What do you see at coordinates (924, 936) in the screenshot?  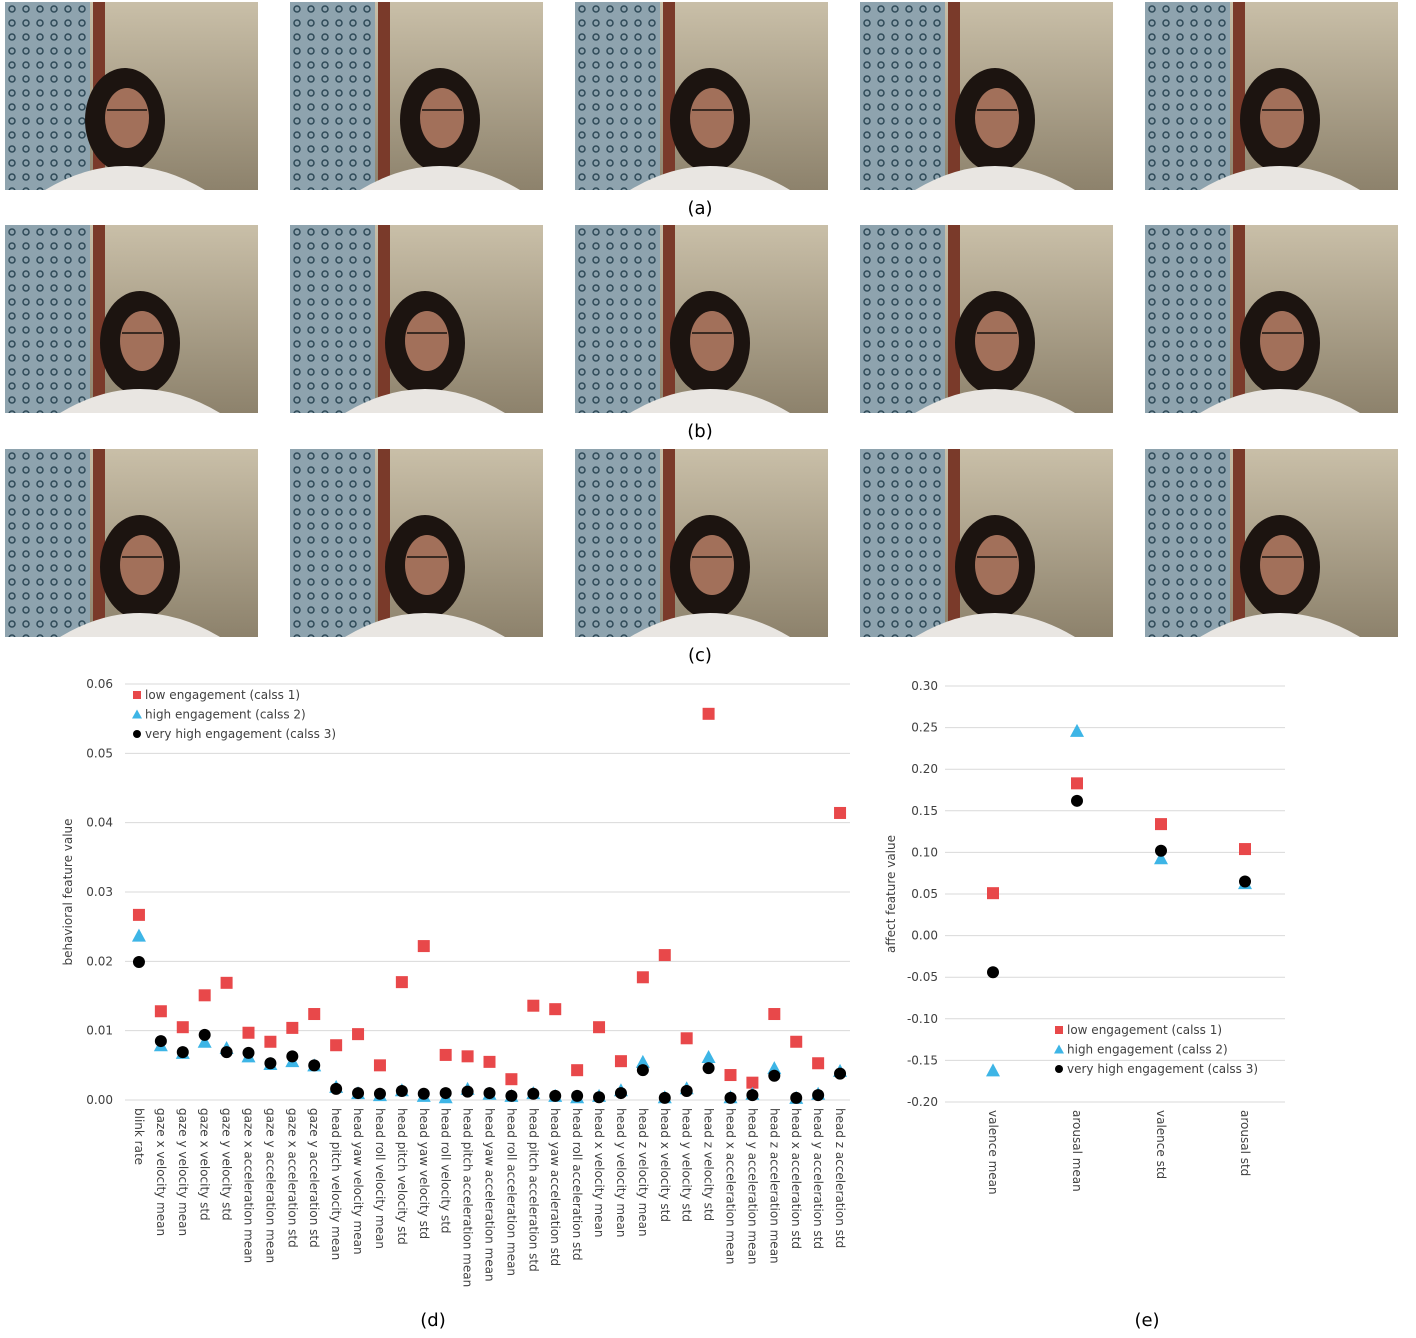 I see `y-tick-label: 0.00` at bounding box center [924, 936].